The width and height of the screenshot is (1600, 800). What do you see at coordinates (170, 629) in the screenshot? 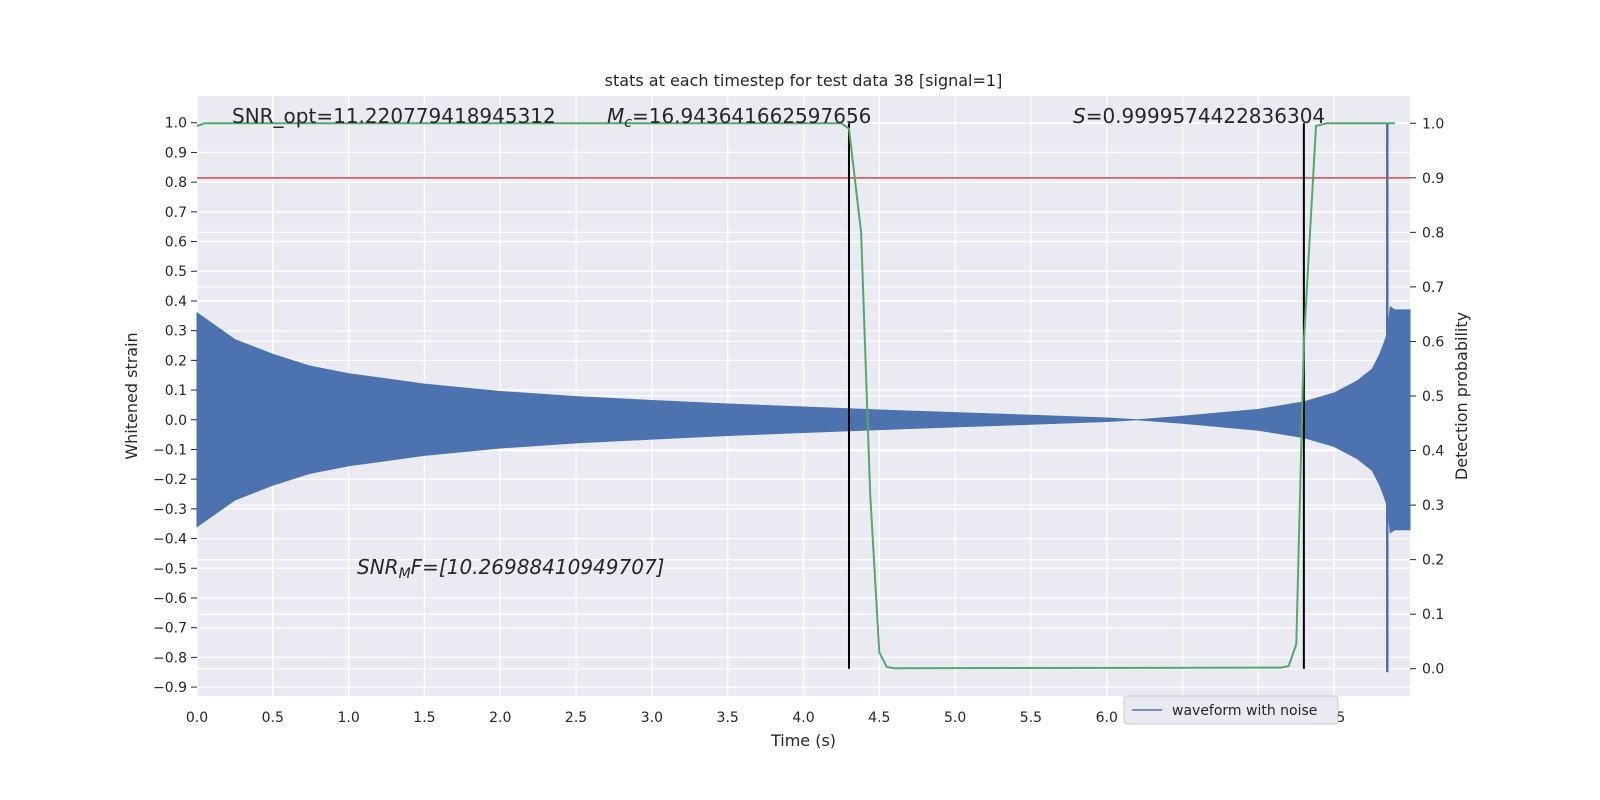
I see `y-tick-label: −0.7` at bounding box center [170, 629].